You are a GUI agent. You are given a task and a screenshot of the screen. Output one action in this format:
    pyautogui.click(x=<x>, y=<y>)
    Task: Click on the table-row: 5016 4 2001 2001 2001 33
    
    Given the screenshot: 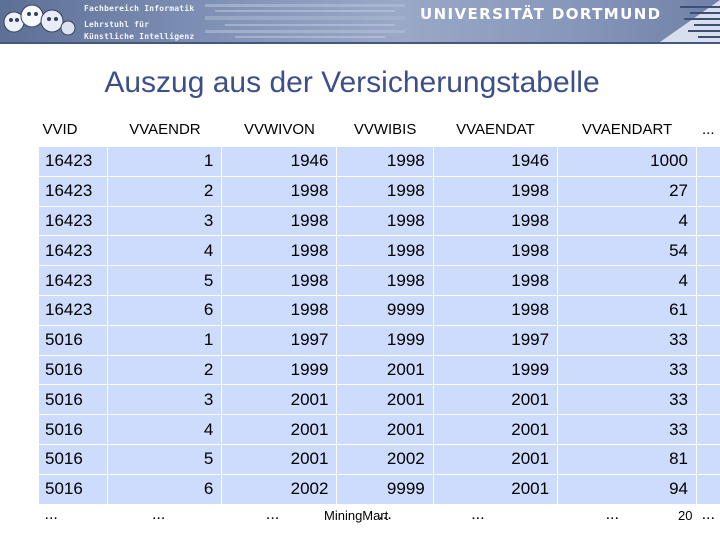 What is the action you would take?
    pyautogui.click(x=378, y=429)
    